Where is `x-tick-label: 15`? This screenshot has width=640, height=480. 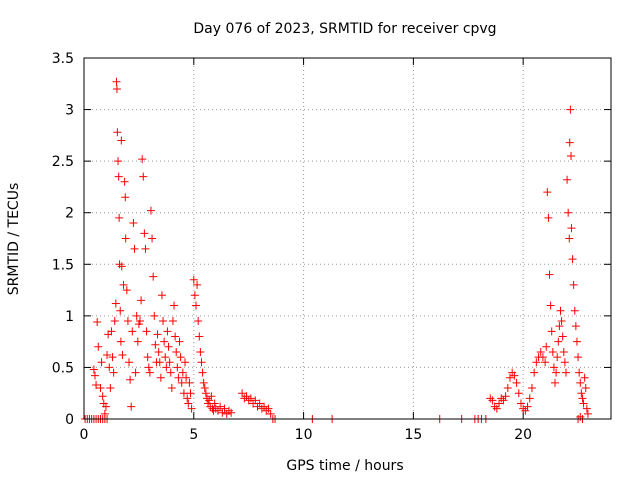 x-tick-label: 15 is located at coordinates (413, 435).